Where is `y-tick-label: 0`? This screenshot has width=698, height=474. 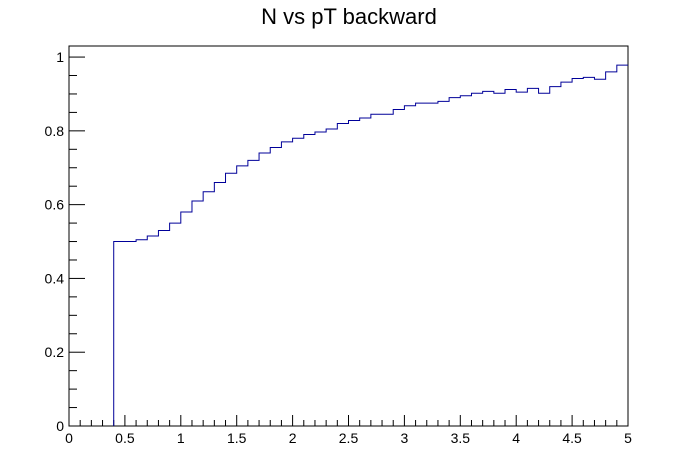 y-tick-label: 0 is located at coordinates (60, 426).